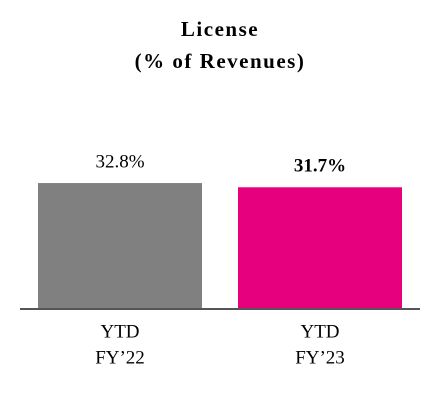  What do you see at coordinates (220, 29) in the screenshot?
I see `chart-title: License` at bounding box center [220, 29].